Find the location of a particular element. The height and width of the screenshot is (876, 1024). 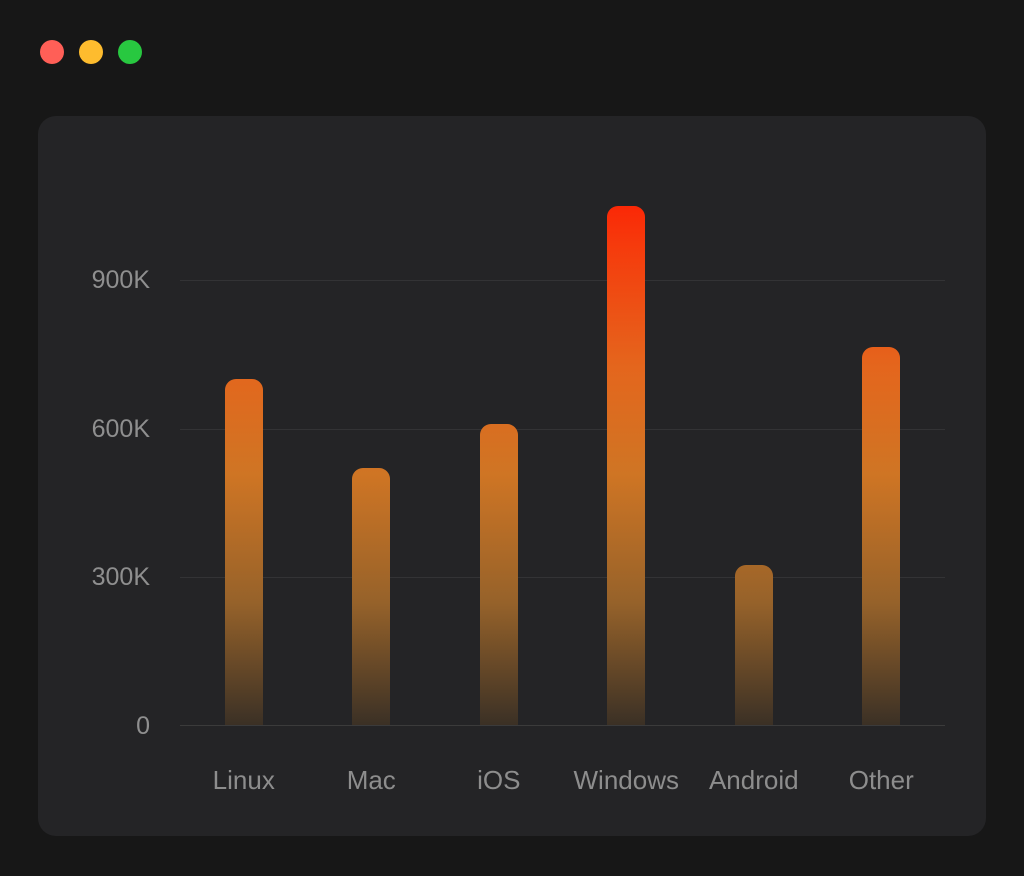

x-tick-label-ios: iOS is located at coordinates (499, 780).